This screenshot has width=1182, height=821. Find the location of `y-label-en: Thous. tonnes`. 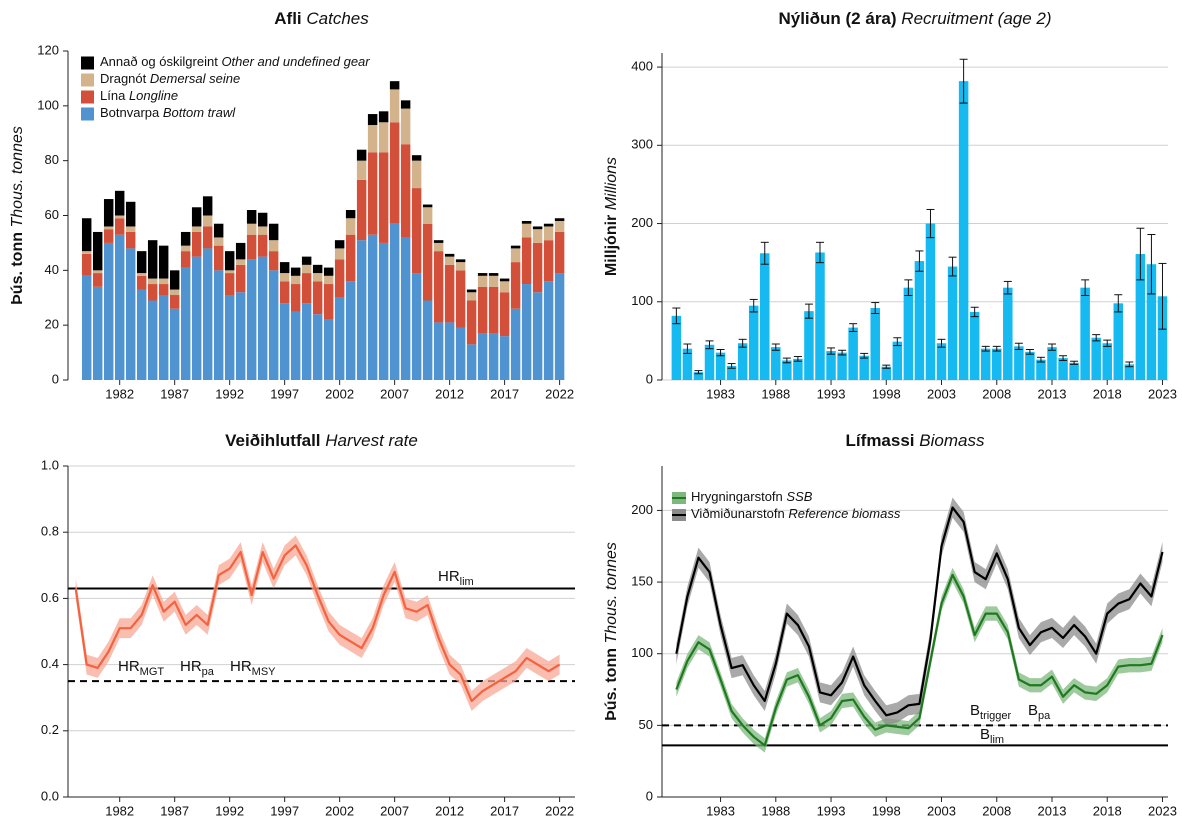

y-label-en: Thous. tonnes is located at coordinates (611, 592).